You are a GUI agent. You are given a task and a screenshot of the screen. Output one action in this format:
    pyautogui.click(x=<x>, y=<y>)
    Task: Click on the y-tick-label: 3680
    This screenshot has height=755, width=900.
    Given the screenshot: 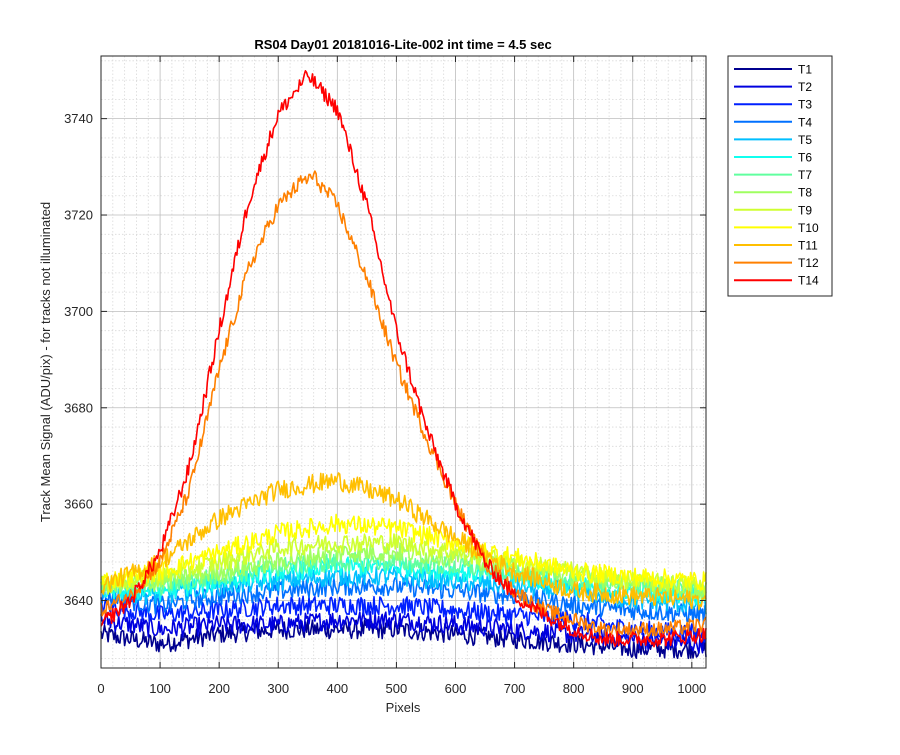 What is the action you would take?
    pyautogui.click(x=78, y=407)
    